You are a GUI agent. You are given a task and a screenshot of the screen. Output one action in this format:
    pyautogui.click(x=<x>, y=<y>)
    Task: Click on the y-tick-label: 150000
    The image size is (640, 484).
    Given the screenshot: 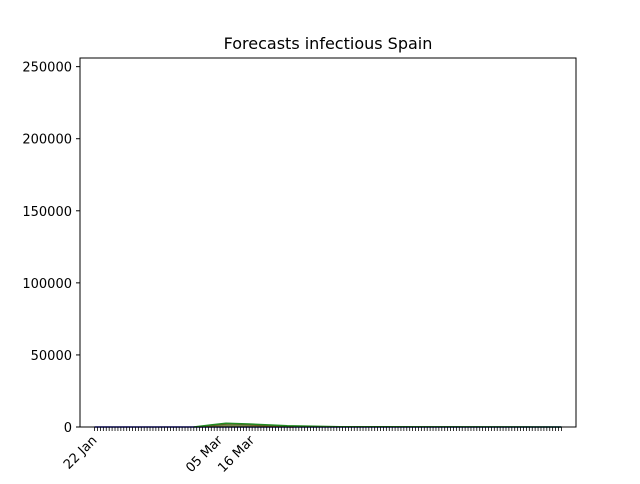 What is the action you would take?
    pyautogui.click(x=47, y=212)
    